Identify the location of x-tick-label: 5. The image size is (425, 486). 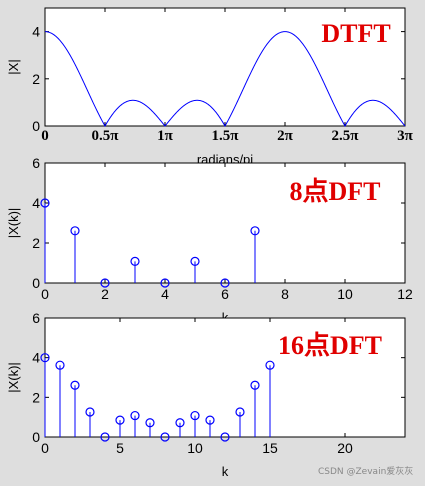
(120, 448).